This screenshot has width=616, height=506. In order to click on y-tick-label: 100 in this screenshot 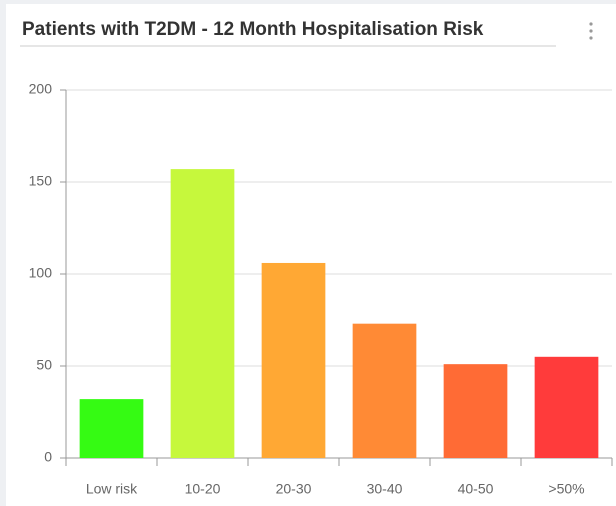, I will do `click(41, 273)`.